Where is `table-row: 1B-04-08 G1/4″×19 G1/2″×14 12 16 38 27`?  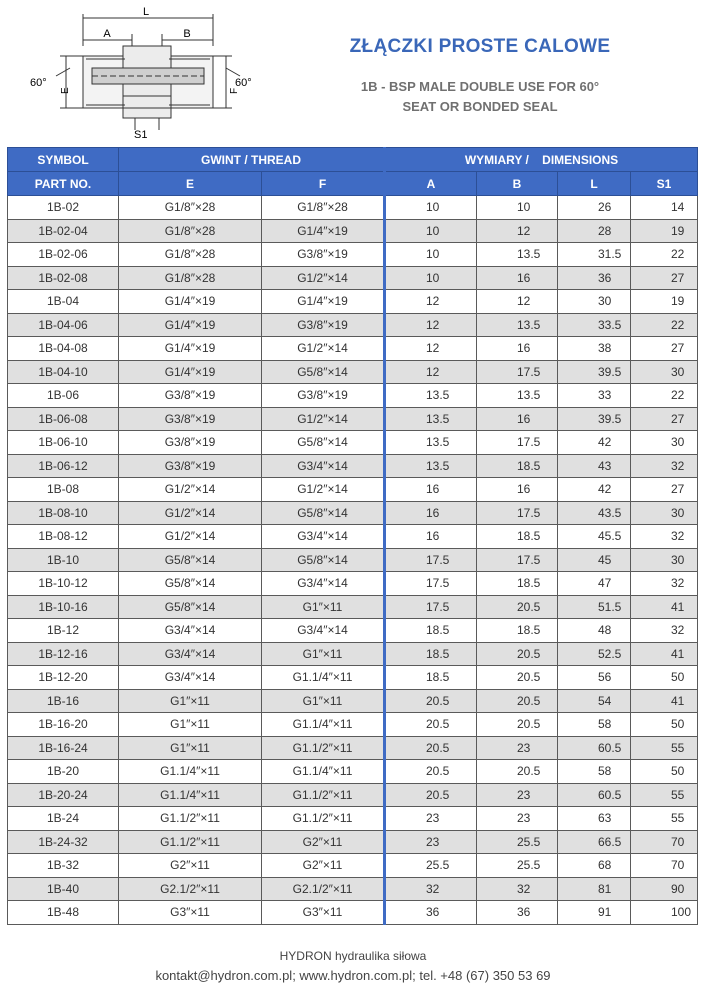 table-row: 1B-04-08 G1/4″×19 G1/2″×14 12 16 38 27 is located at coordinates (353, 348).